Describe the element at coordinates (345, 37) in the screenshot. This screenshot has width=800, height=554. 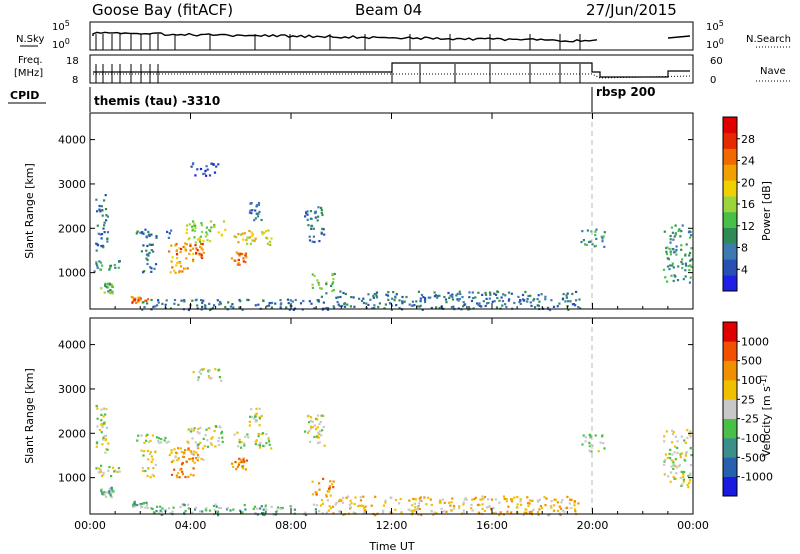
I see `nsky-line` at that location.